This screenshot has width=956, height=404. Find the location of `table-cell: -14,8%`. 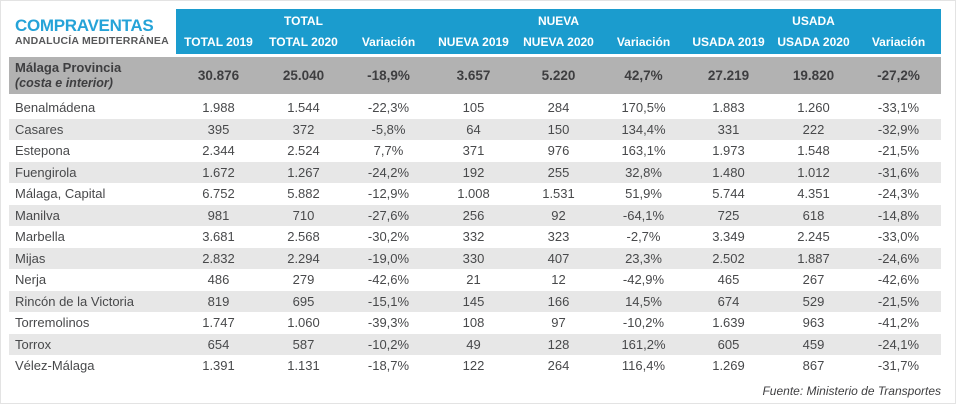

table-cell: -14,8% is located at coordinates (898, 215).